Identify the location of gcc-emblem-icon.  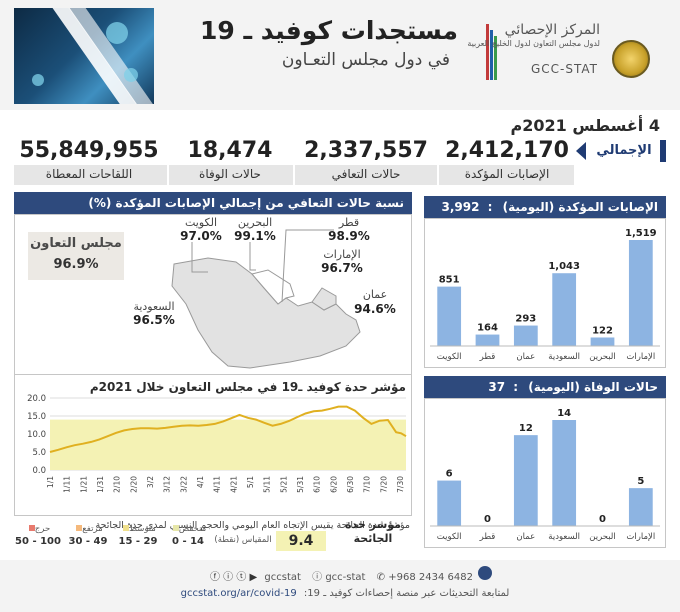
(631, 59).